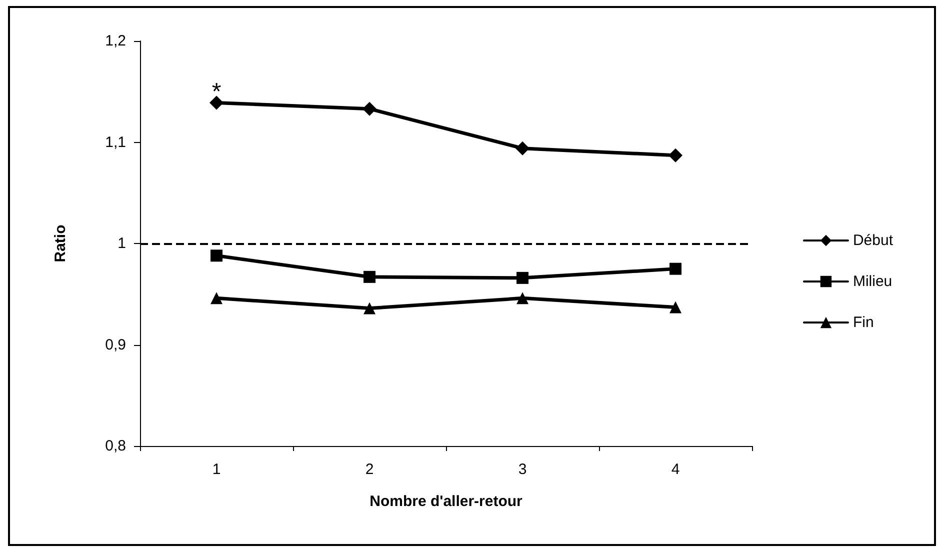  Describe the element at coordinates (115, 345) in the screenshot. I see `y-tick-label: 0,9` at that location.